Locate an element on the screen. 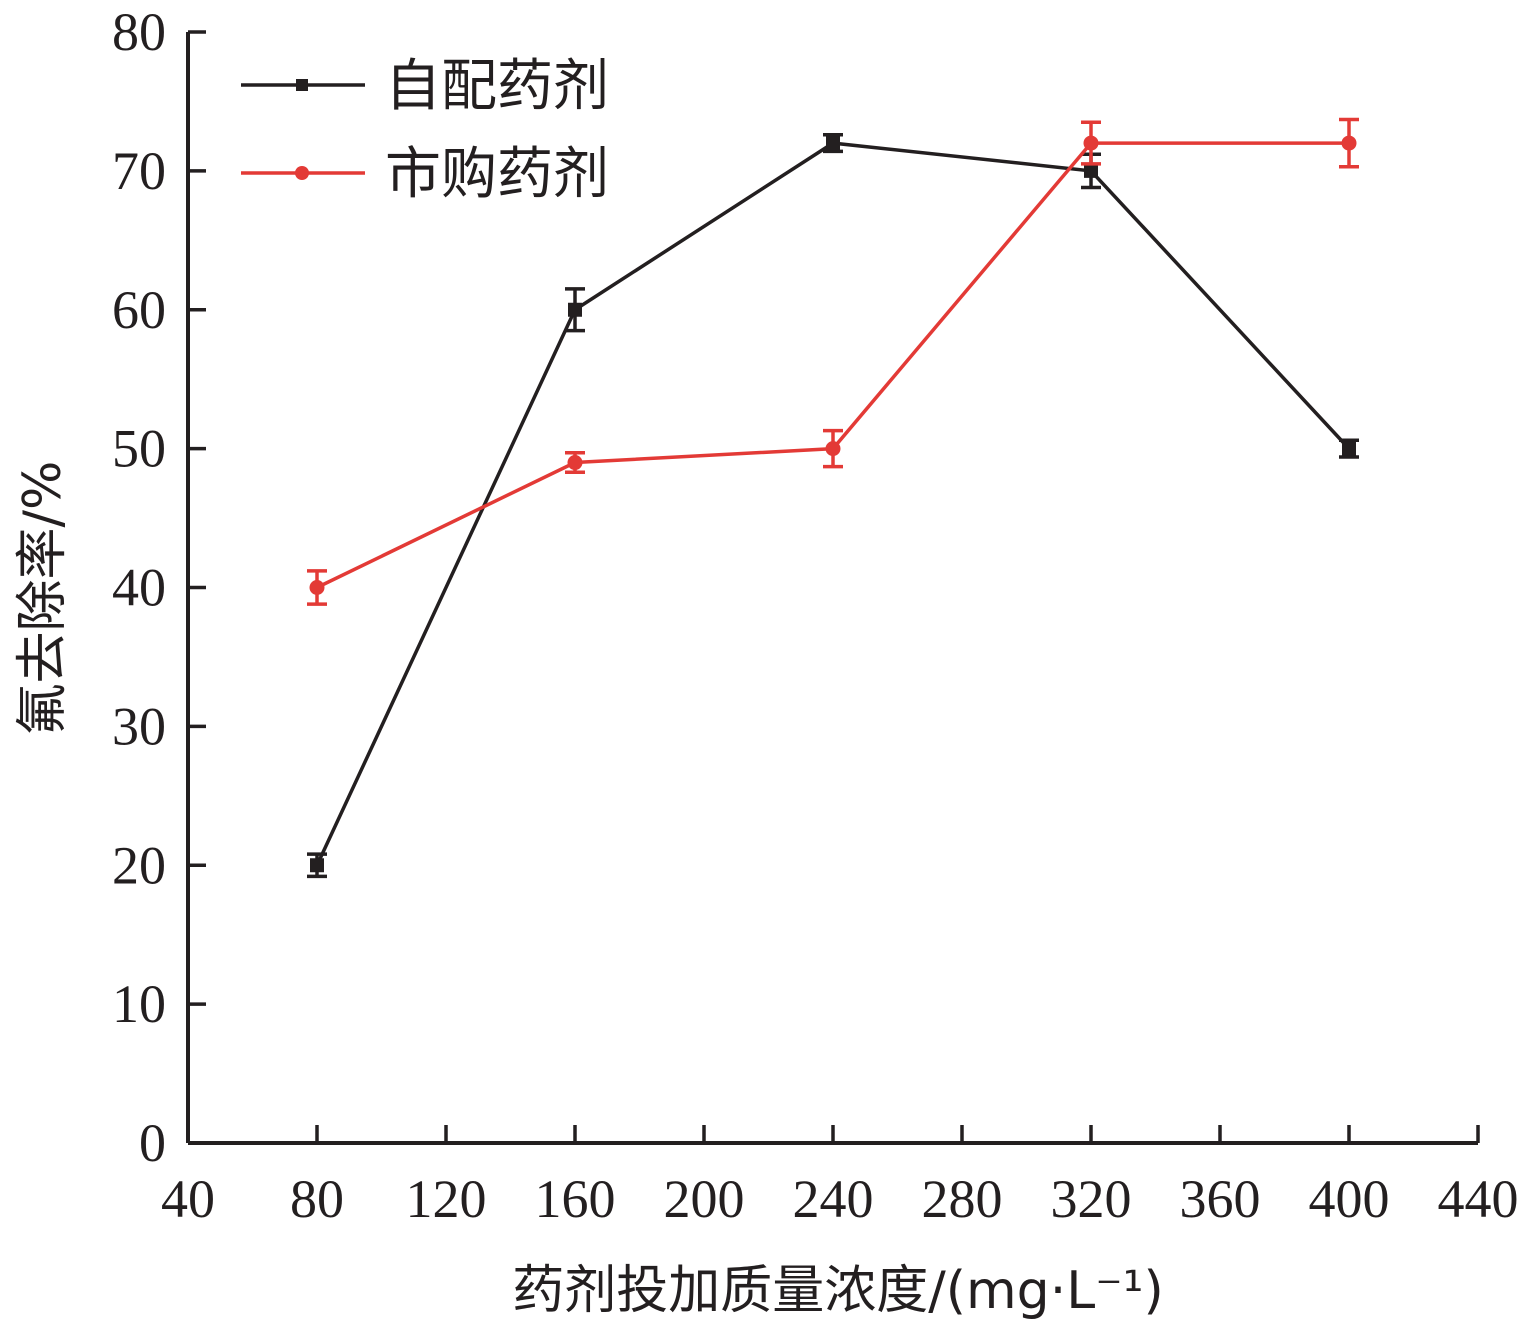  legend-label: 自配药剂 is located at coordinates (497, 86).